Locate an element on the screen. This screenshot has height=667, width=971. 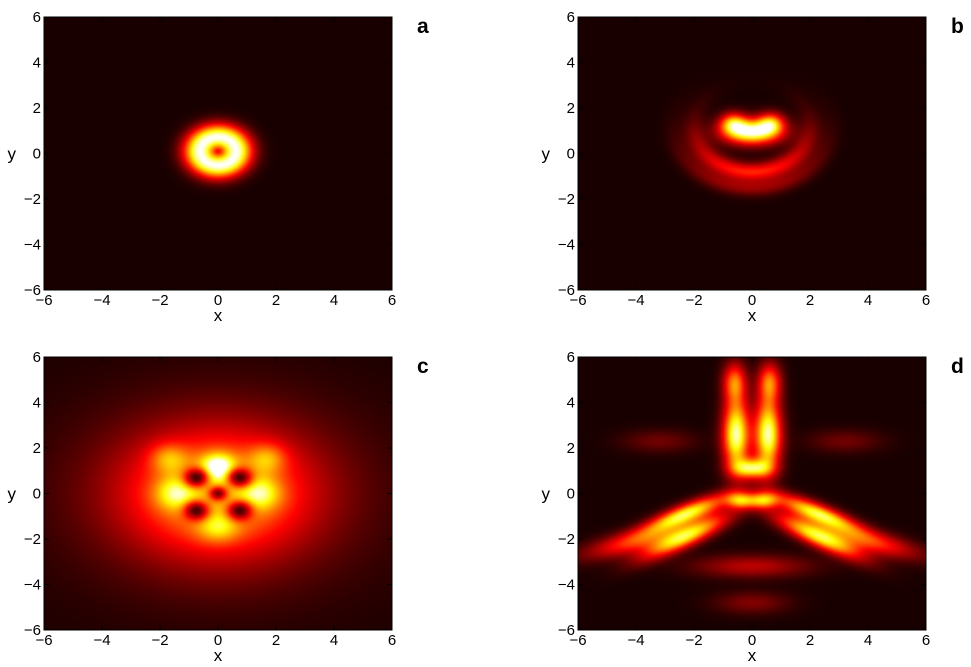
panel-letter: c is located at coordinates (423, 366).